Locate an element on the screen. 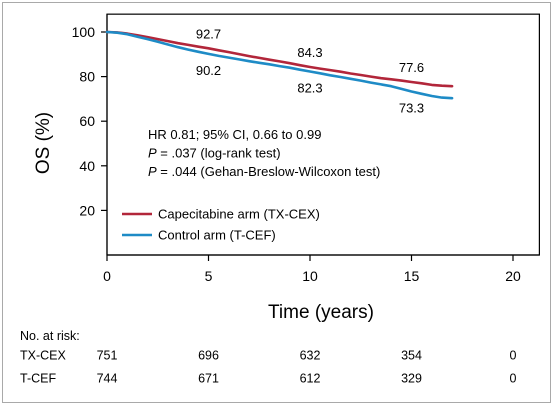 This screenshot has width=554, height=406. risk-row-label: T-CEF is located at coordinates (38, 379).